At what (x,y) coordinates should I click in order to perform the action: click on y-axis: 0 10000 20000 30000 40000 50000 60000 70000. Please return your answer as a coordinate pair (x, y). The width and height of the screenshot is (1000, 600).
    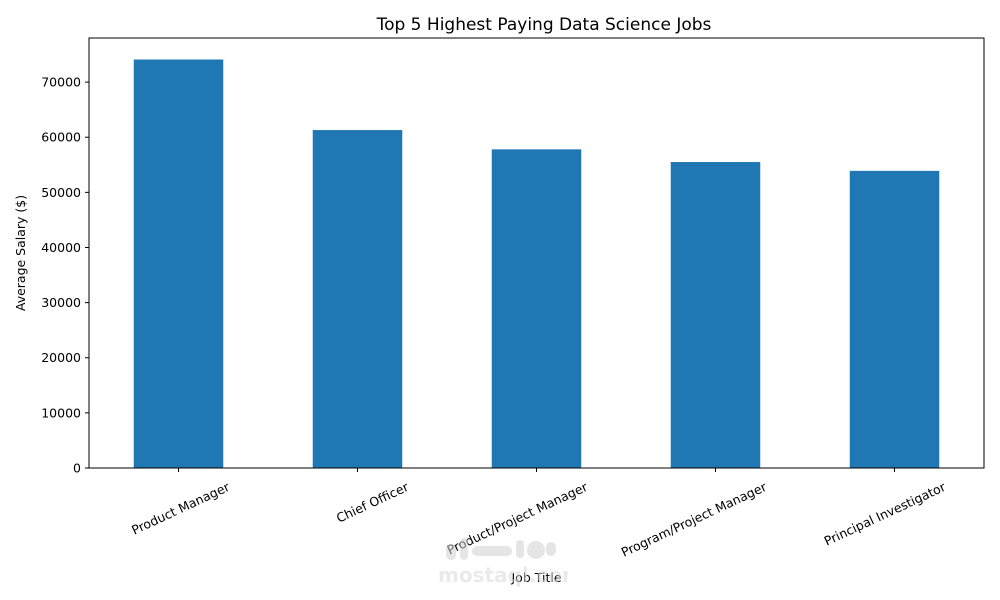
    Looking at the image, I should click on (65, 275).